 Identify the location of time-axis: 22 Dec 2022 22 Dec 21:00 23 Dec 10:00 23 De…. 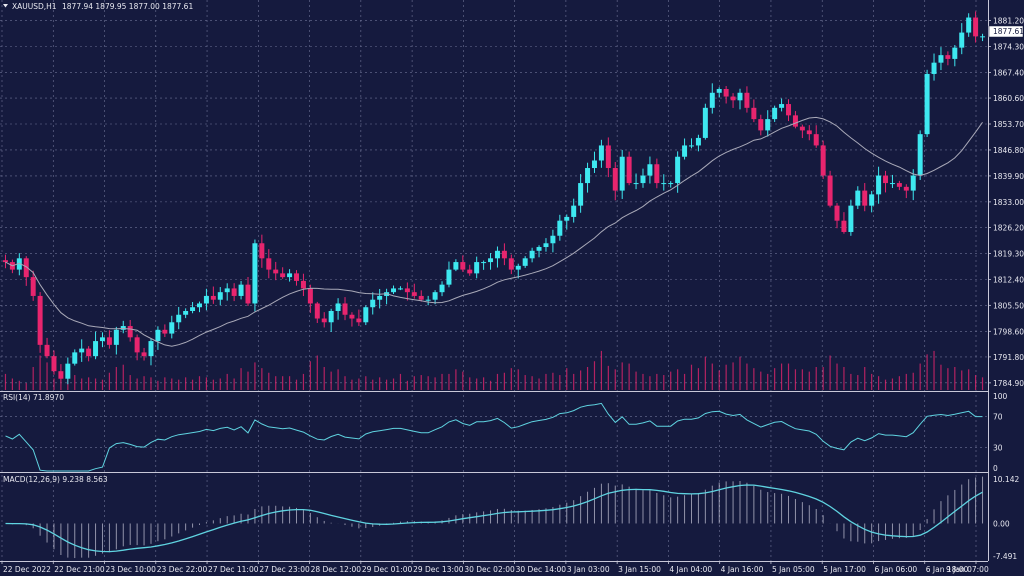
(495, 567).